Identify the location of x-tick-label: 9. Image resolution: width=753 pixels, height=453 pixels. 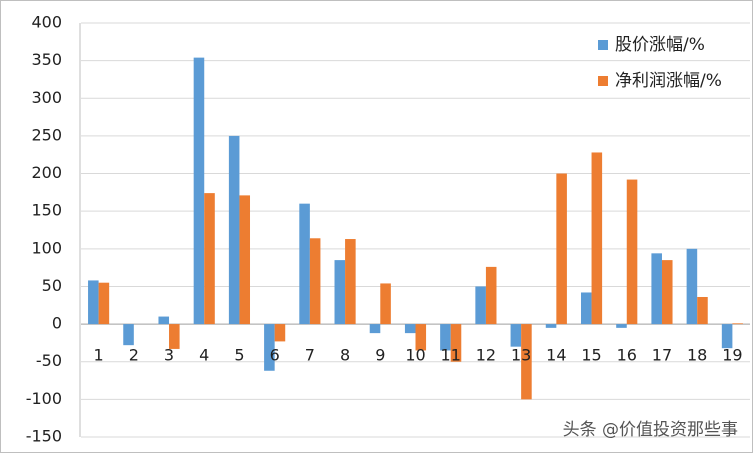
(380, 355).